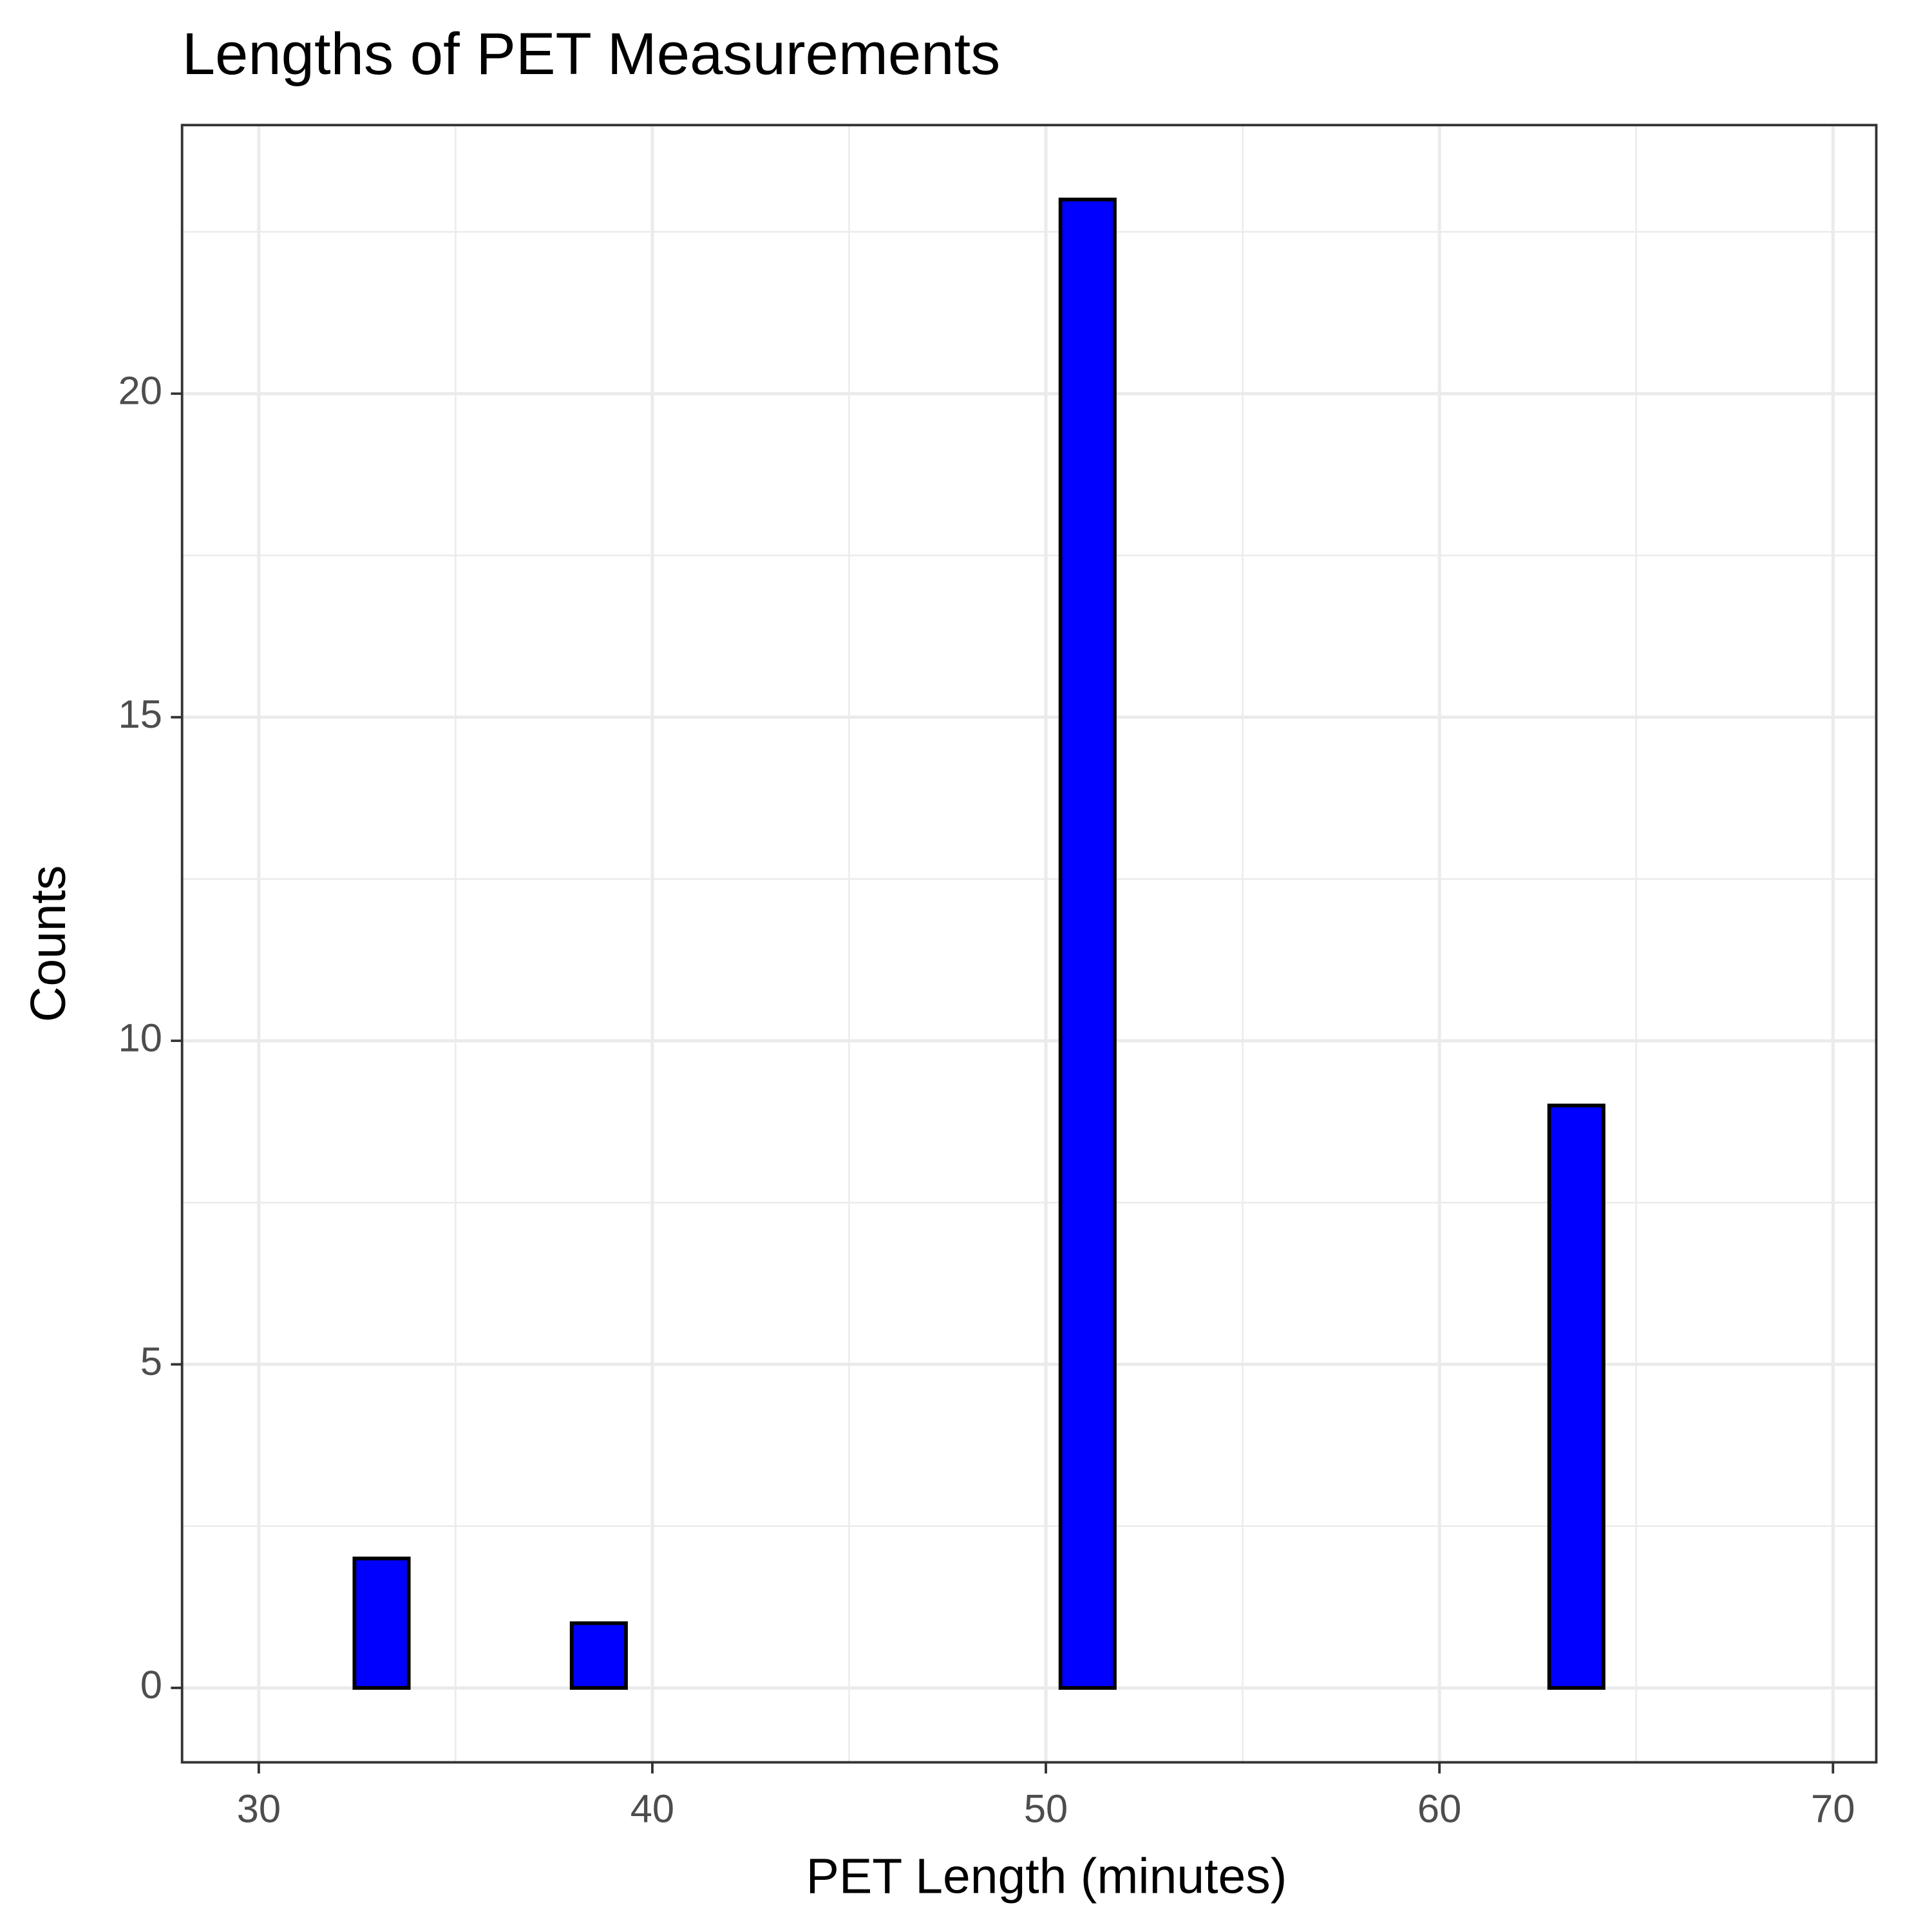 The image size is (1932, 1932). I want to click on y-axis-label: Counts, so click(48, 944).